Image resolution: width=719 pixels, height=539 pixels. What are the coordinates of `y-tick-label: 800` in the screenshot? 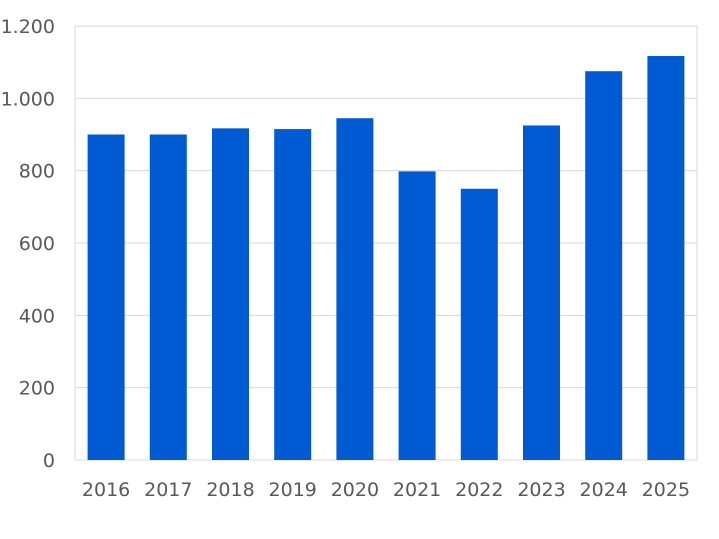 It's located at (37, 172).